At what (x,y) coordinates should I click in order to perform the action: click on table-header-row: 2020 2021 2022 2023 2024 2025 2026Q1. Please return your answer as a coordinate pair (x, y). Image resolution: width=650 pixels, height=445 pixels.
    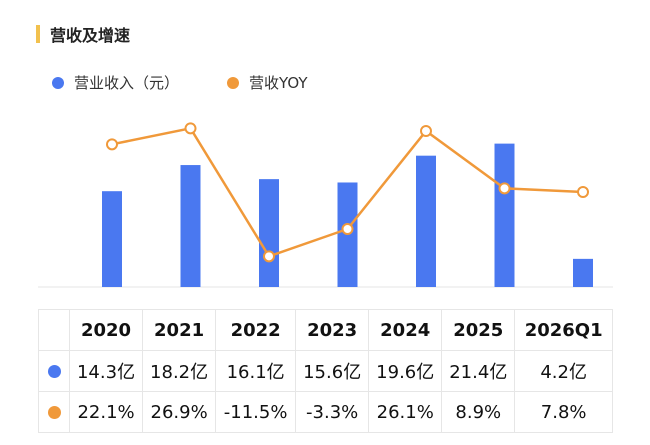
    Looking at the image, I should click on (325, 330).